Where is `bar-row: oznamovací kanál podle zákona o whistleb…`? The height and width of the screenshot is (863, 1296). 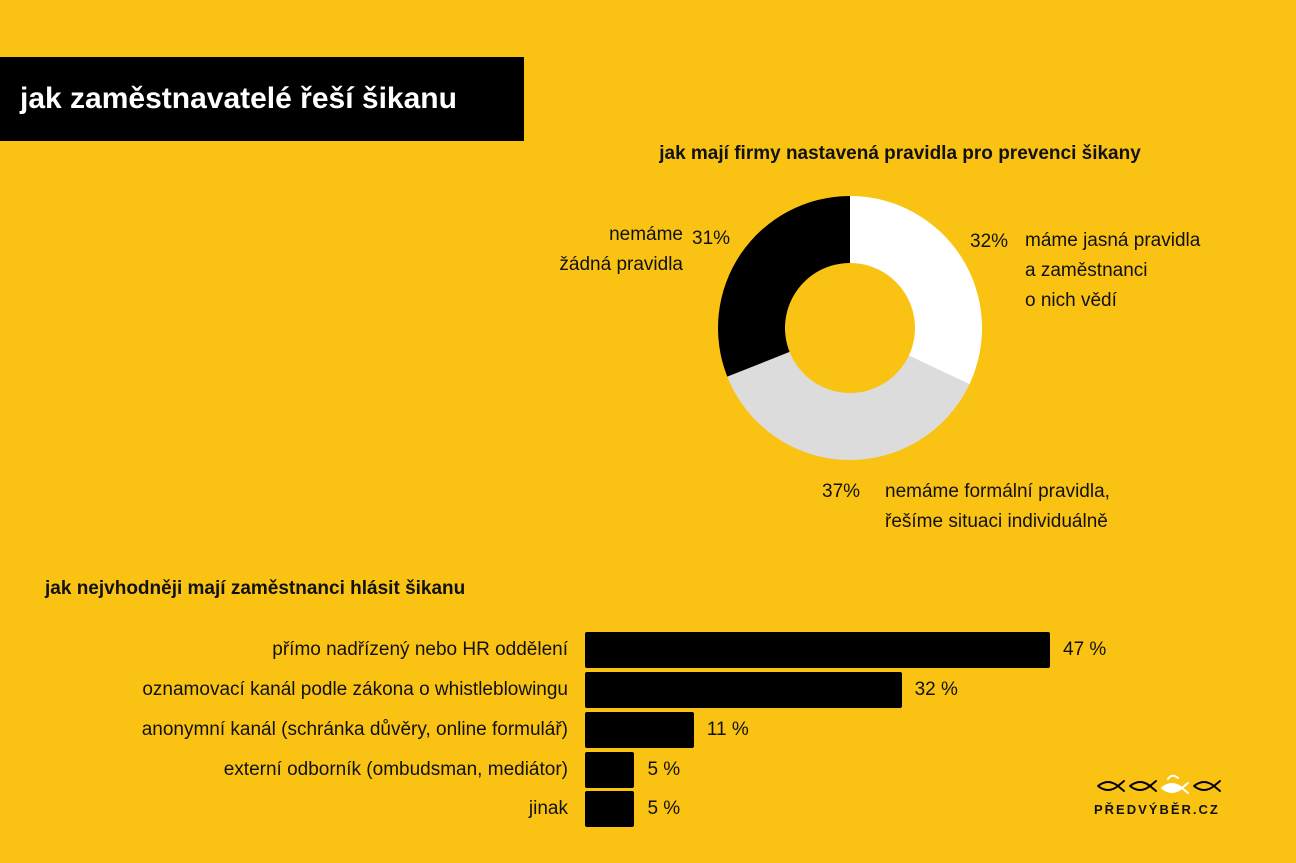
bar-row: oznamovací kanál podle zákona o whistleb… is located at coordinates (648, 690).